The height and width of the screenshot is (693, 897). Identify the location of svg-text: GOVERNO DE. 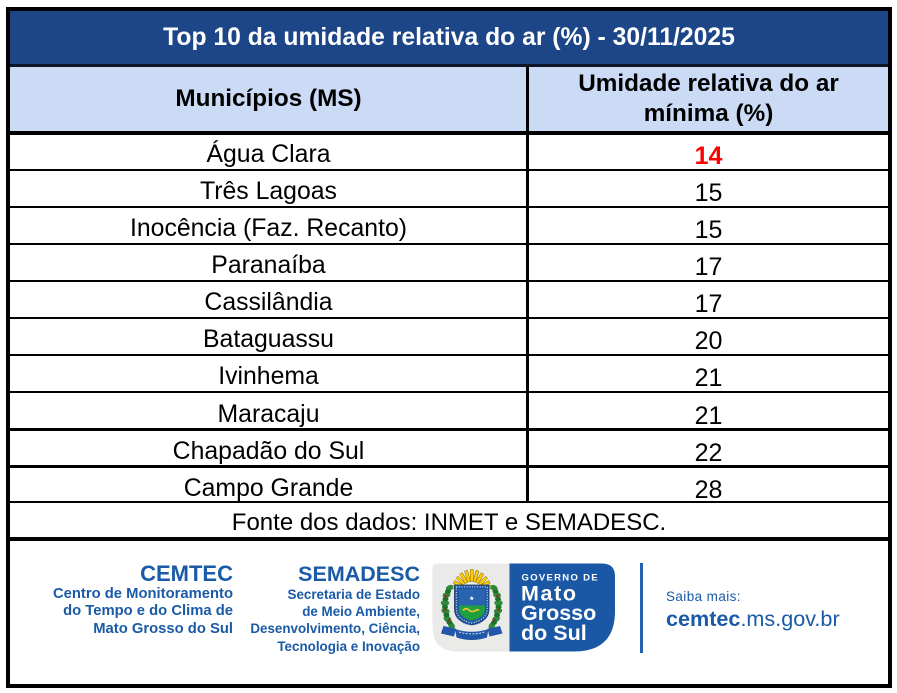
(560, 578).